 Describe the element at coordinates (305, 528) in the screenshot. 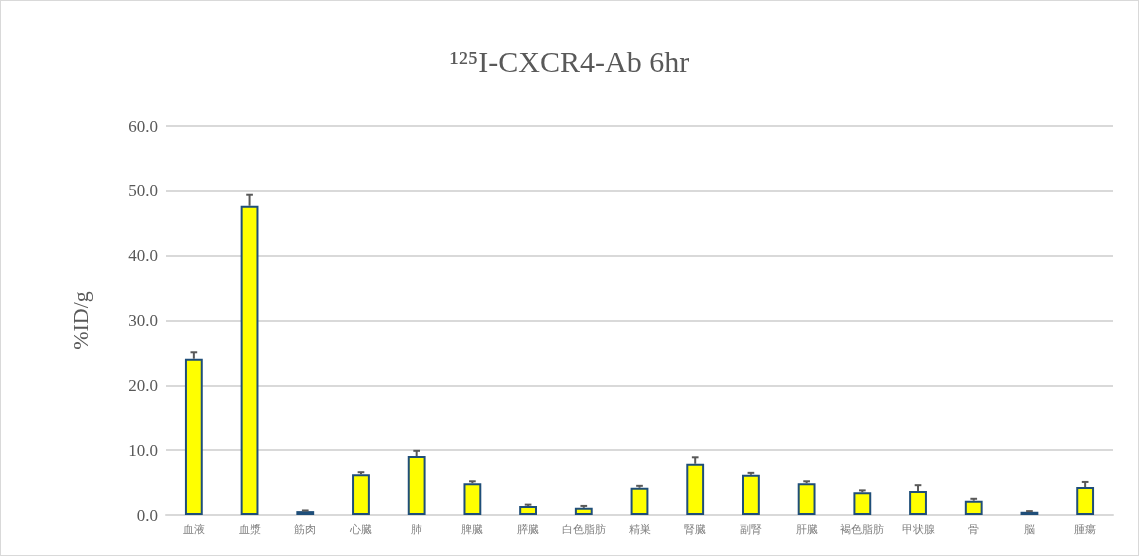

I see `x-tick-label: 筋肉` at that location.